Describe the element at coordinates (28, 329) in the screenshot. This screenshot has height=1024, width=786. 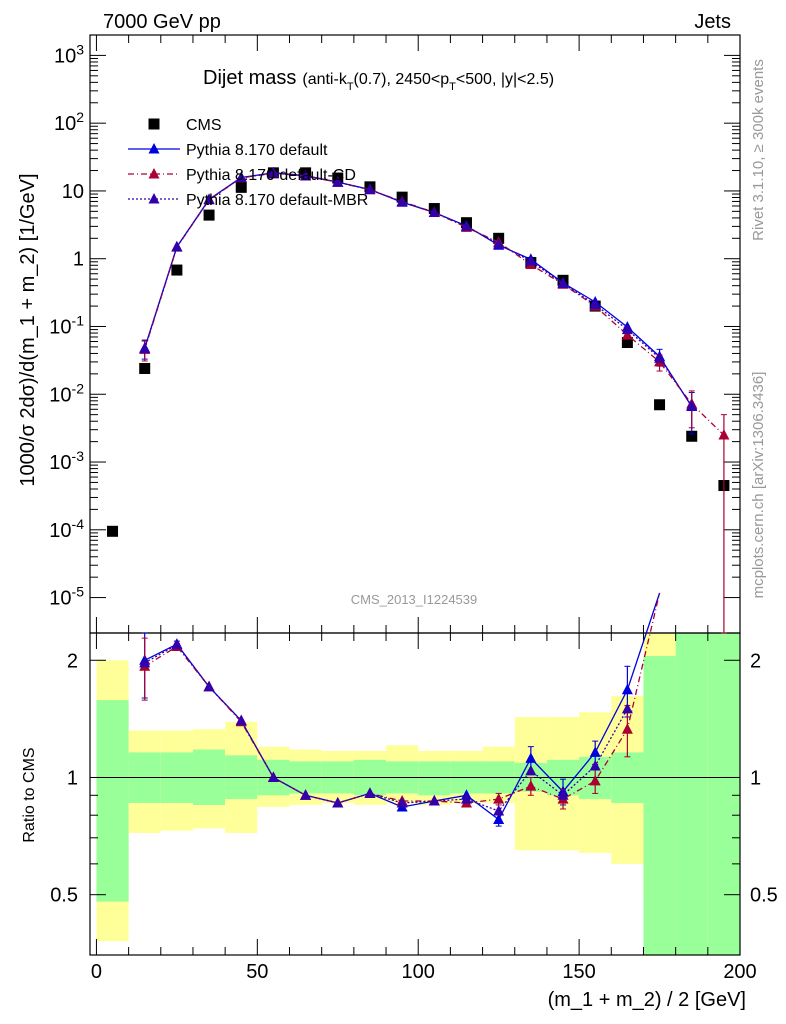
I see `y-axis-label-main: 1000/σ 2dσ)/d(m_1 + m_2) [1/GeV]` at that location.